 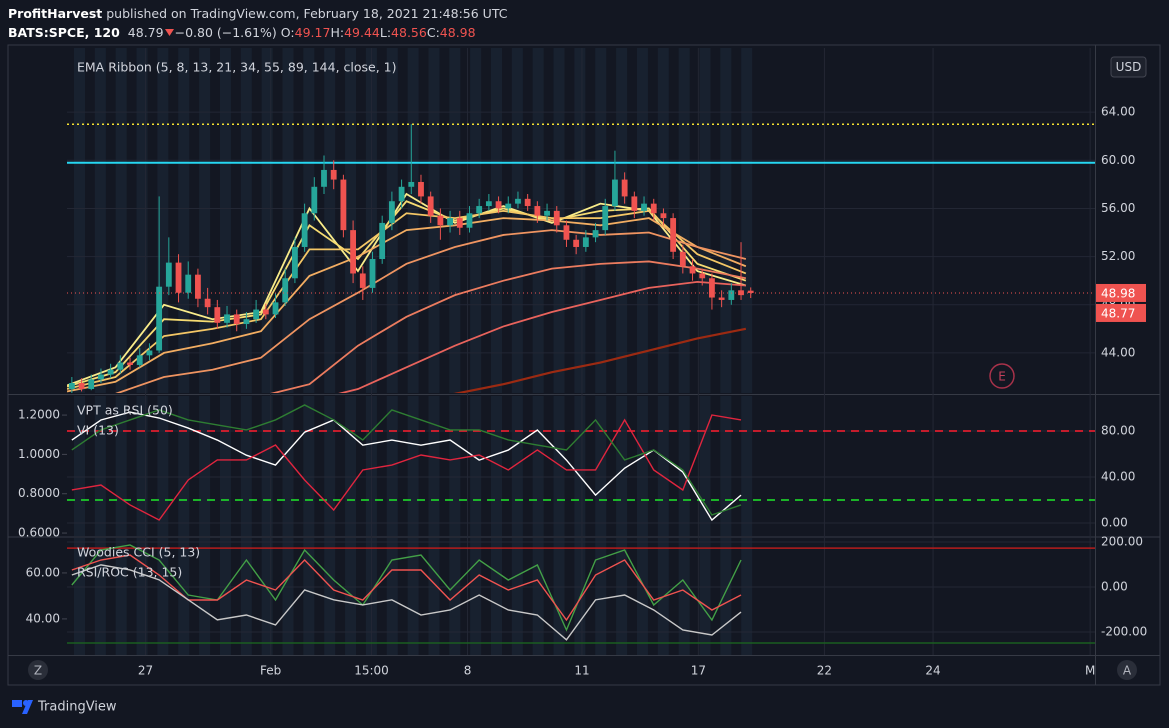 I want to click on legend: VPT as RSI (50), so click(x=125, y=410).